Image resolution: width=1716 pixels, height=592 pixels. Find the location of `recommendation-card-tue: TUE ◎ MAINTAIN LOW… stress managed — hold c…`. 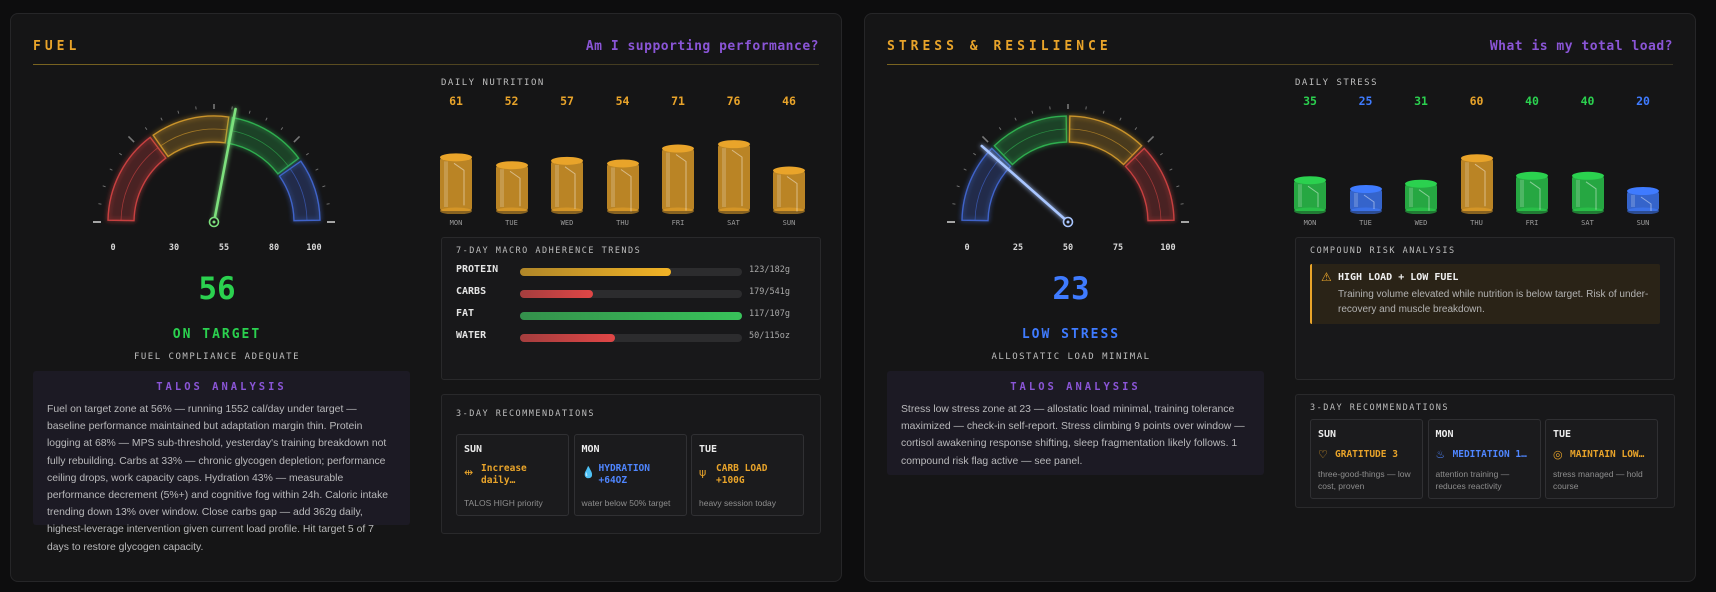

recommendation-card-tue: TUE ◎ MAINTAIN LOW… stress managed — hold c… is located at coordinates (1601, 459).